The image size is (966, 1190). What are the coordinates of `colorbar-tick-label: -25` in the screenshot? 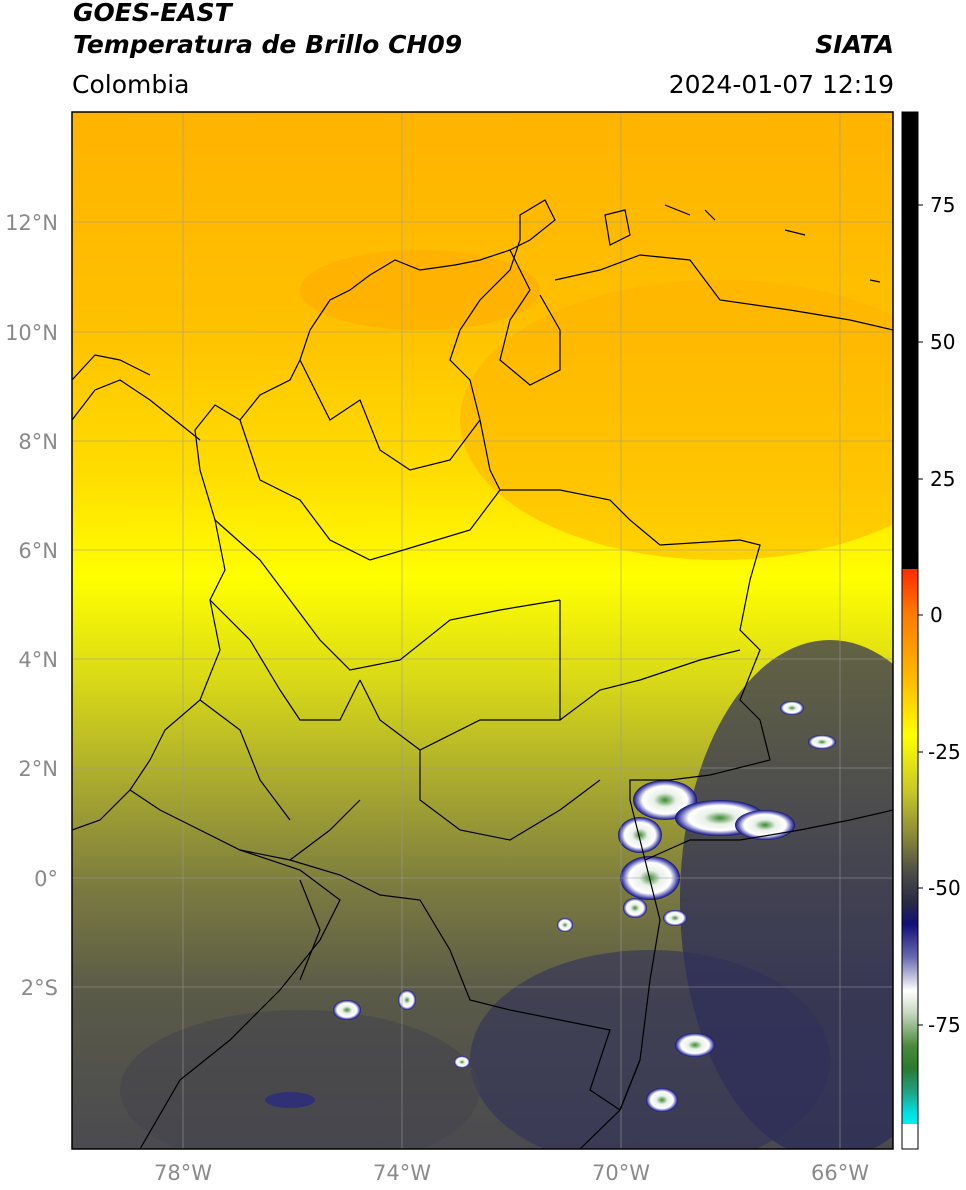 It's located at (944, 752).